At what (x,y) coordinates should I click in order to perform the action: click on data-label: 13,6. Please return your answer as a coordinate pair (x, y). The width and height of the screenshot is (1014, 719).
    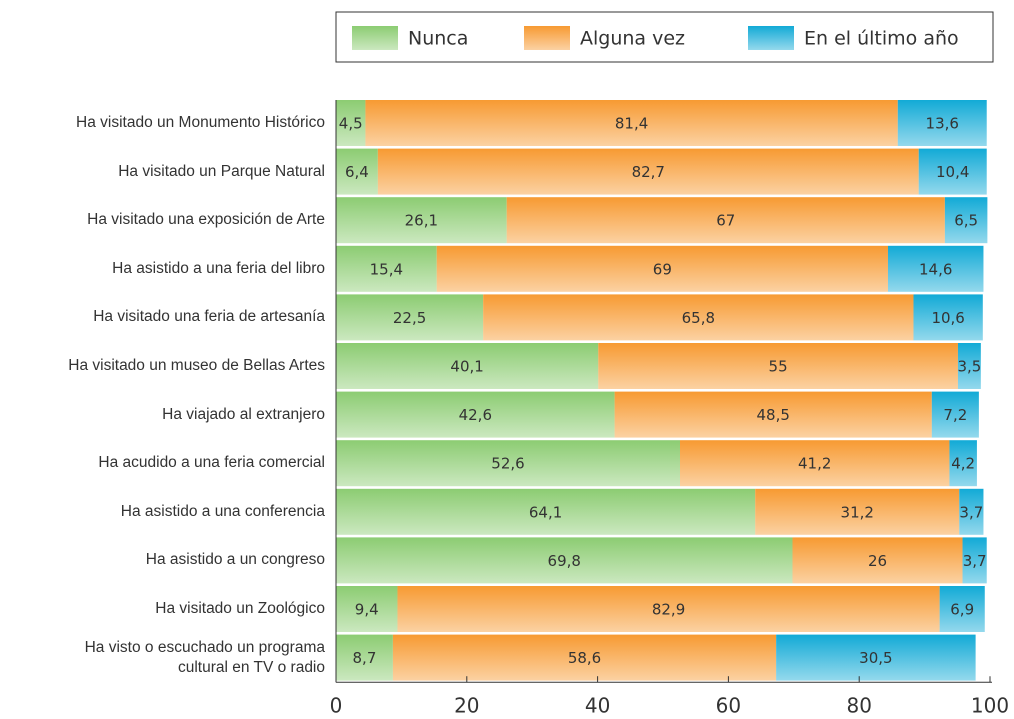
    Looking at the image, I should click on (942, 124).